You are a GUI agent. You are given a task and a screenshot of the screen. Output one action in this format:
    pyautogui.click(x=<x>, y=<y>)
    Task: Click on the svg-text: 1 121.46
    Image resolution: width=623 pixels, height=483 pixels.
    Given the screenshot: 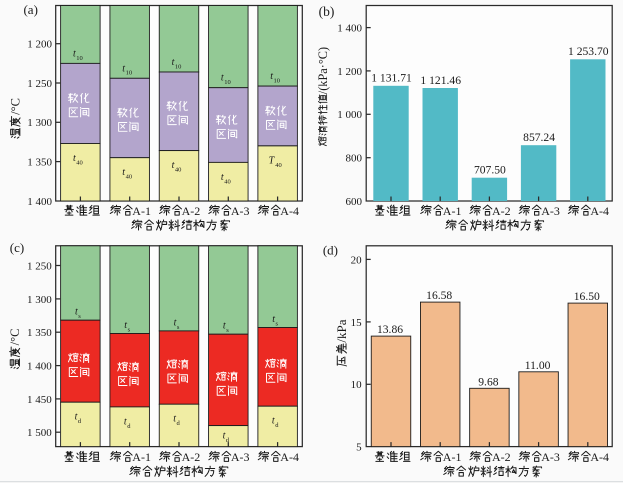 What is the action you would take?
    pyautogui.click(x=440, y=80)
    